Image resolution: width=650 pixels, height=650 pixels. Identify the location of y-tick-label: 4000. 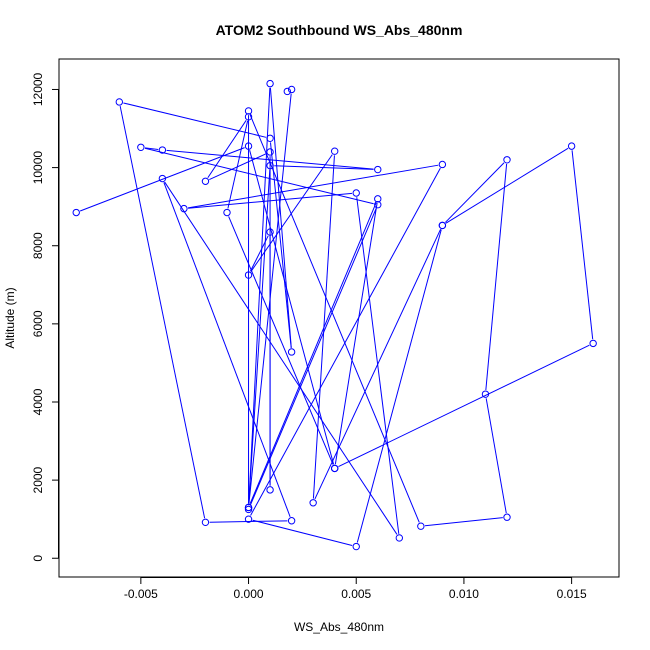
(38, 401).